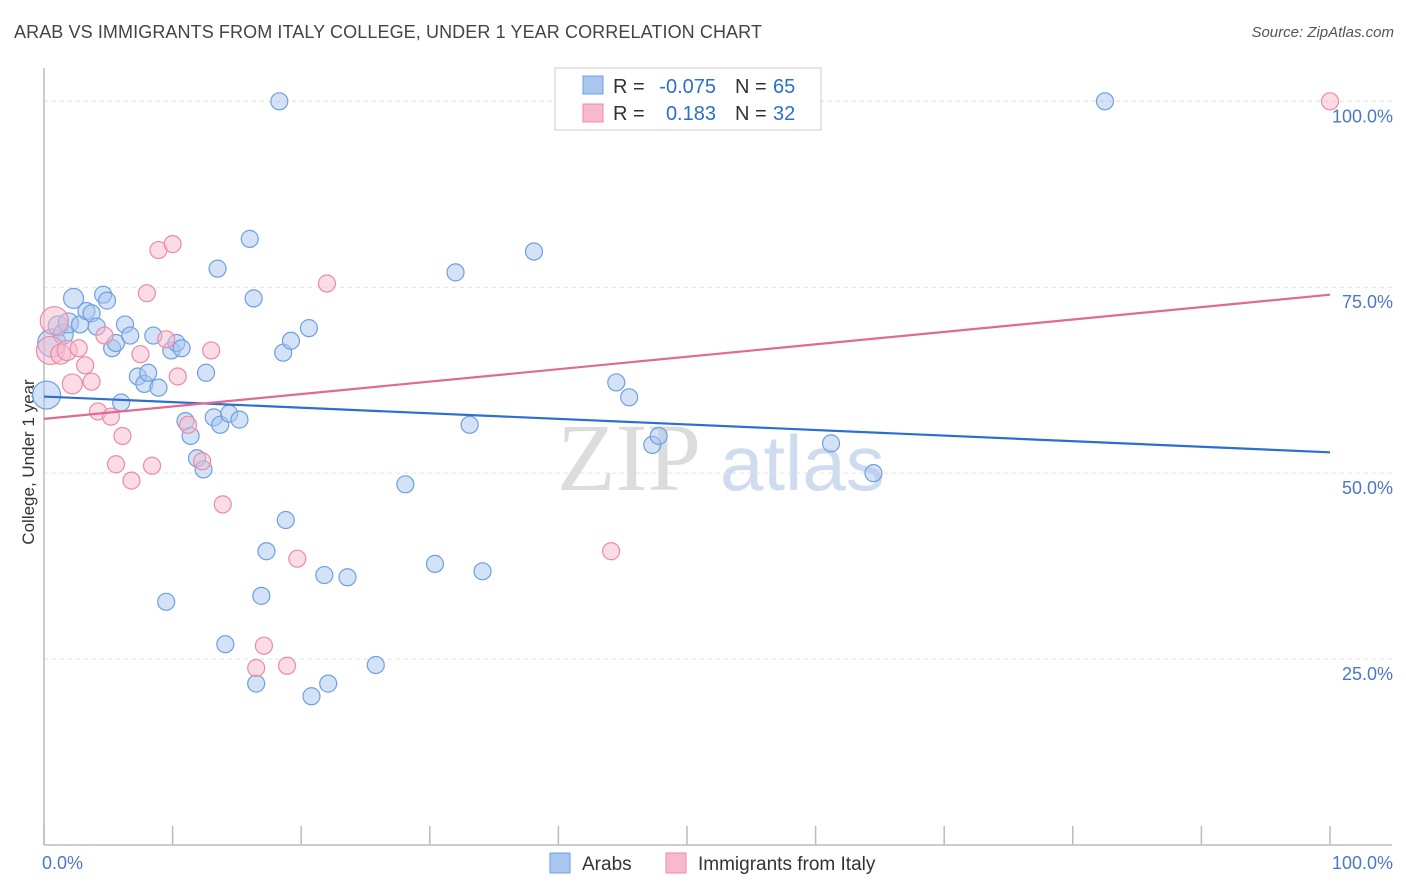  I want to click on chart-source: Source: ZipAtlas.com, so click(1322, 32).